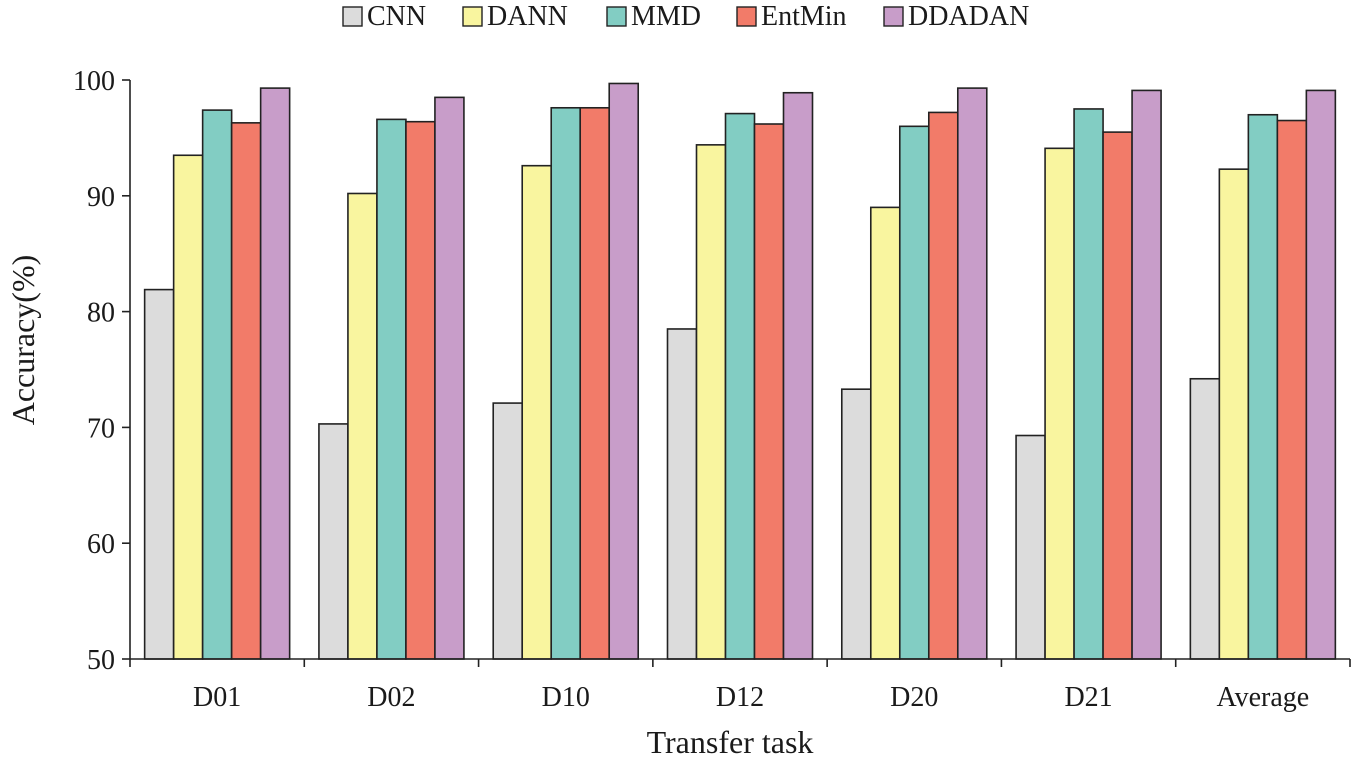 This screenshot has width=1351, height=762. I want to click on bar-mmd-d12, so click(740, 386).